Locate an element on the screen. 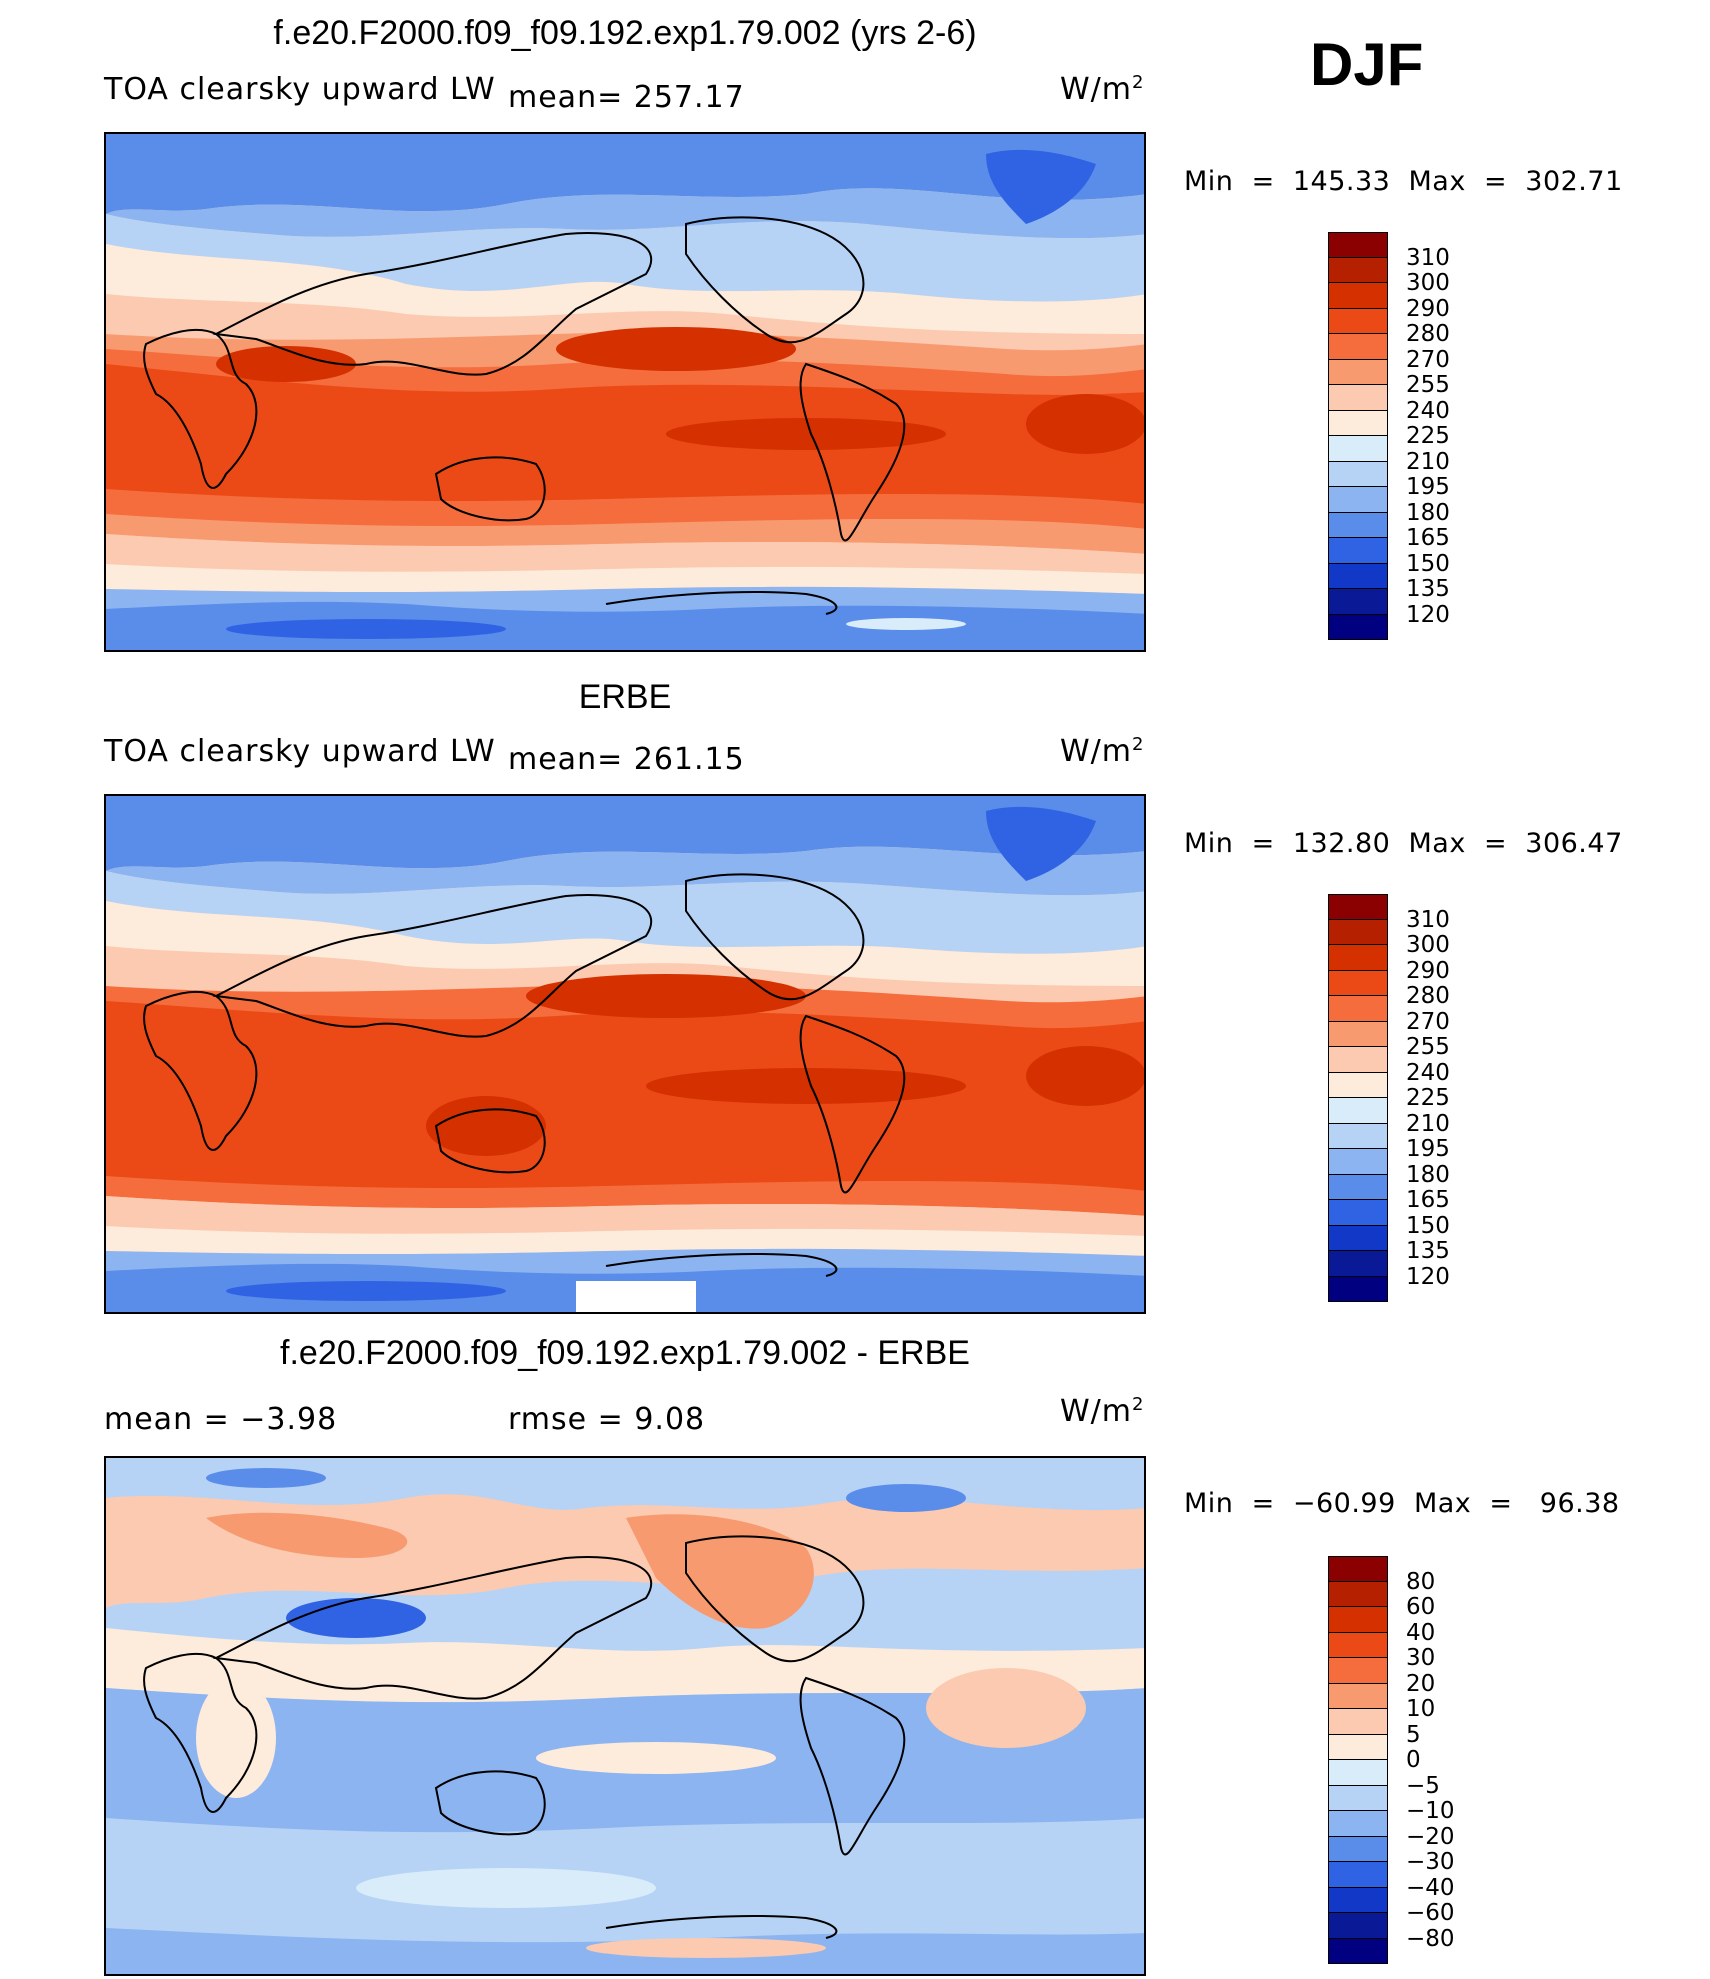  panel-2-unit-label: W/m2 is located at coordinates (1102, 751).